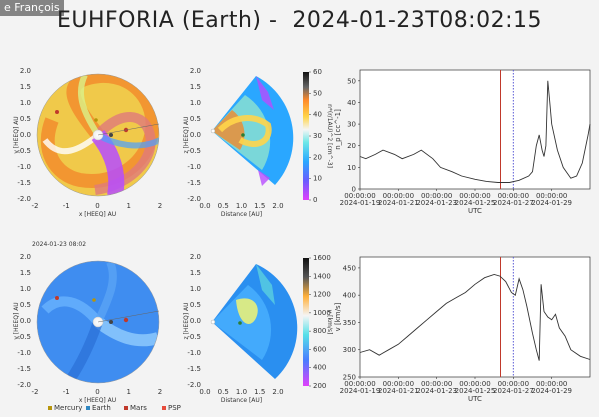 The image size is (599, 417). I want to click on bottom-left-xtick: 2, so click(160, 392).